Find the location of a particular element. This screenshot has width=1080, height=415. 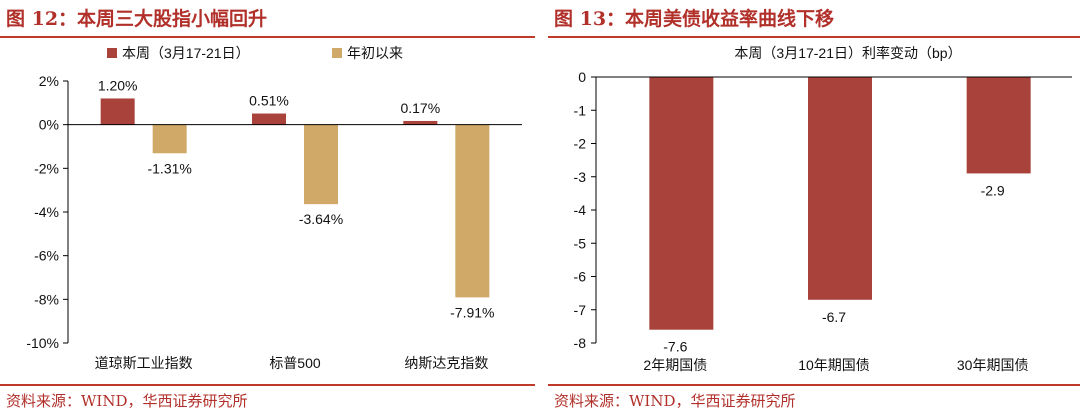

right-y-tick-label: -7 is located at coordinates (580, 310).